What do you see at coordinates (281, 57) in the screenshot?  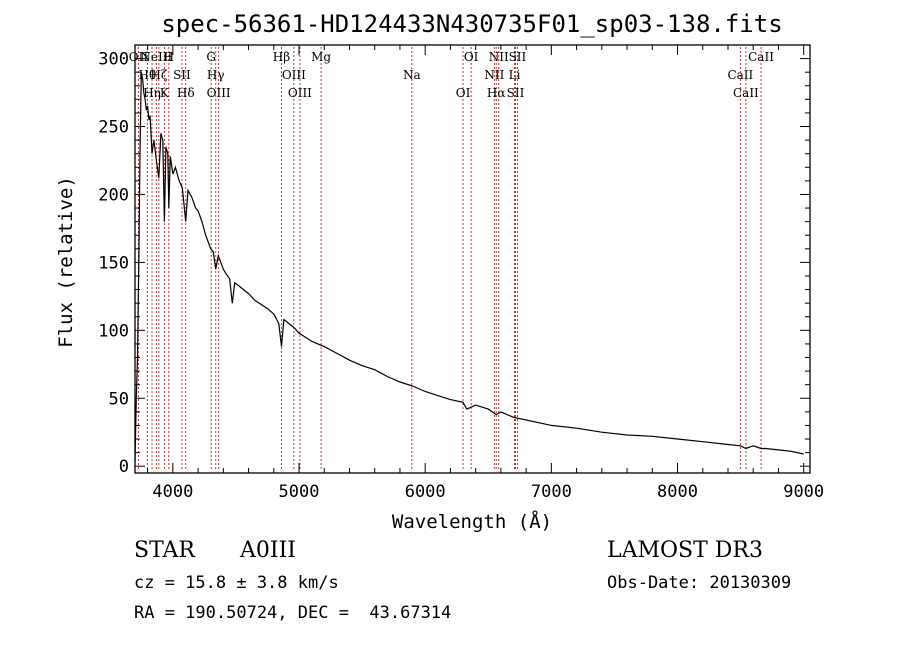 I see `line-marker-label: Hβ` at bounding box center [281, 57].